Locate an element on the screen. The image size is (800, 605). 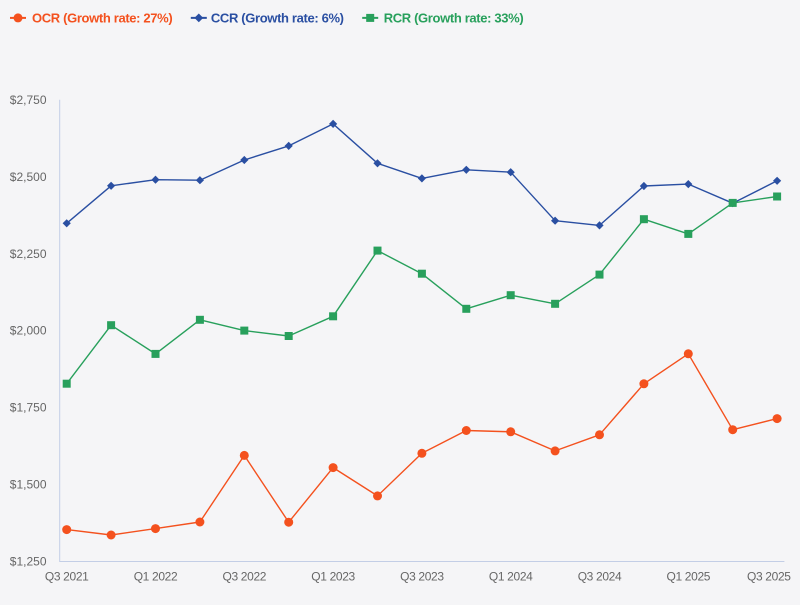
svg-text: $2,750 is located at coordinates (28, 100).